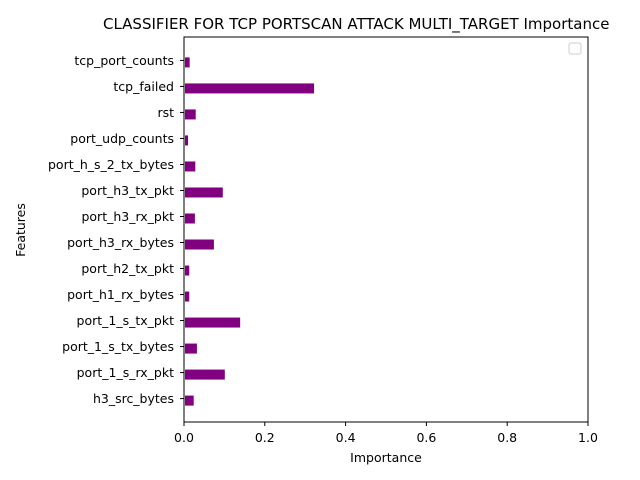 The width and height of the screenshot is (640, 480). Describe the element at coordinates (187, 296) in the screenshot. I see `bar-port_h1_rx_bytes` at that location.